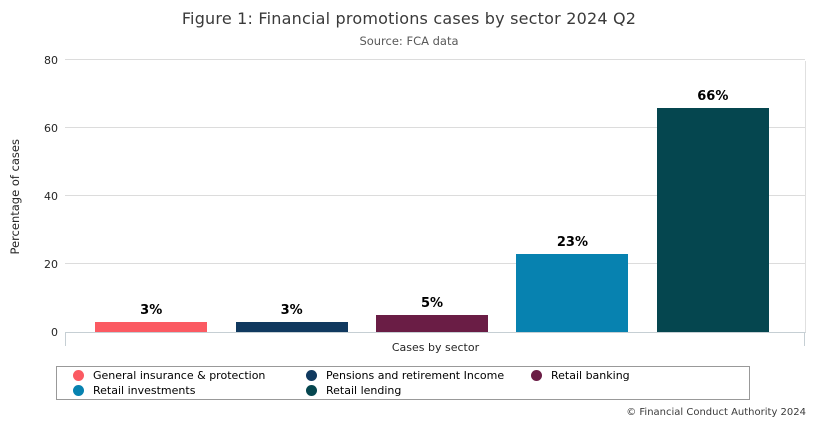  Describe the element at coordinates (716, 412) in the screenshot. I see `copyright-text: © Financial Conduct Authority 2024` at that location.